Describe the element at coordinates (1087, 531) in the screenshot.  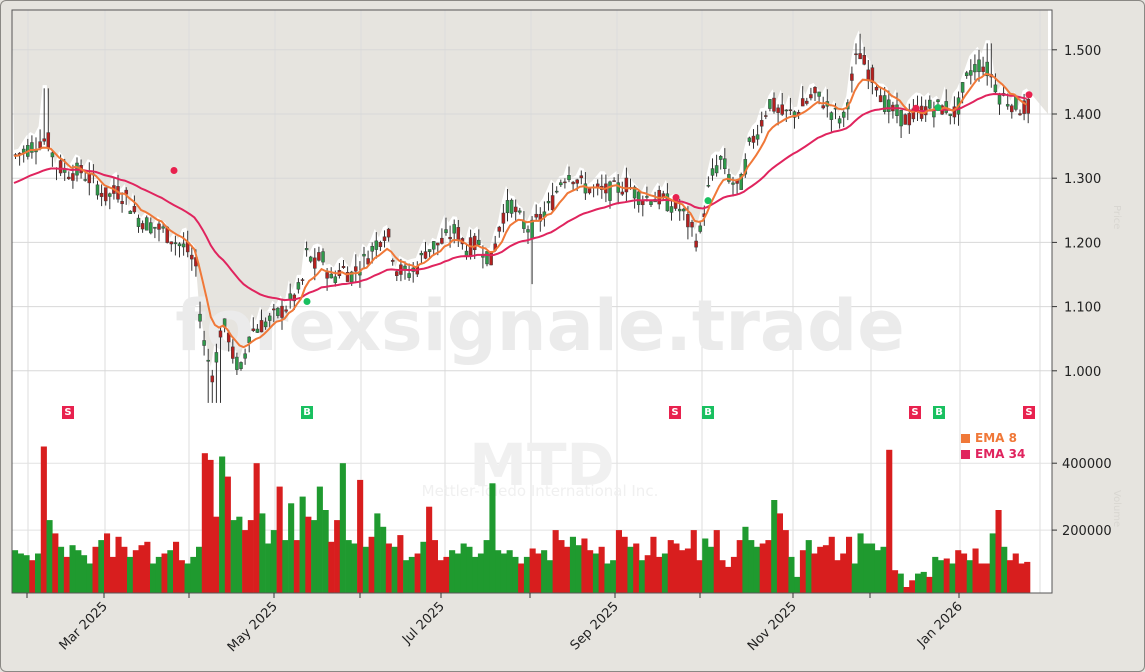
I see `volume-tick-label: 200000` at that location.